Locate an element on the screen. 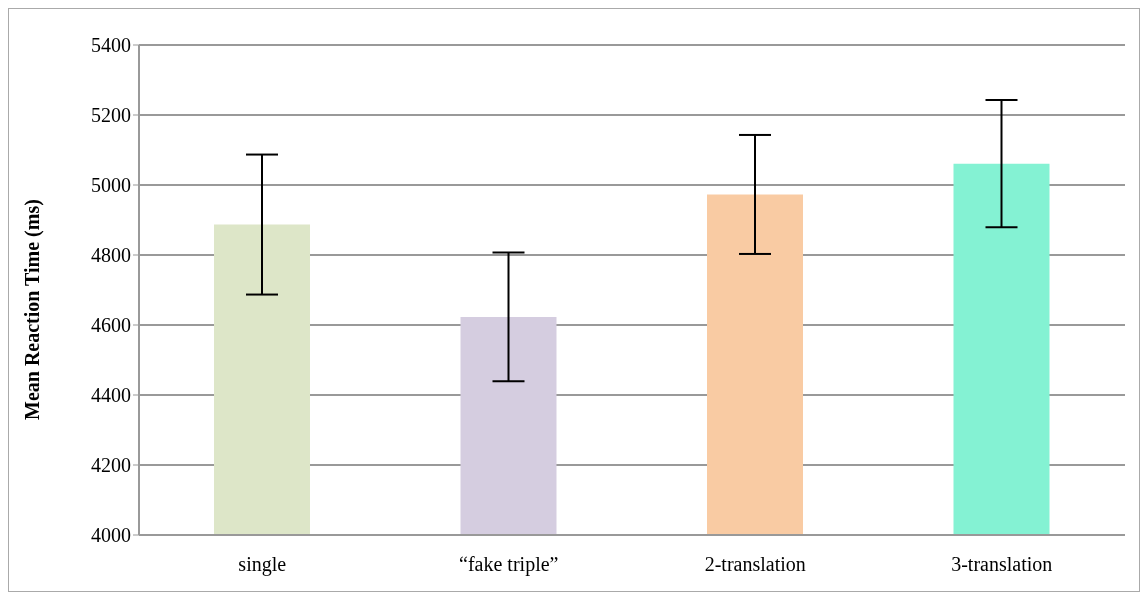 Image resolution: width=1148 pixels, height=600 pixels. x-tick-label: 2-translation is located at coordinates (755, 564).